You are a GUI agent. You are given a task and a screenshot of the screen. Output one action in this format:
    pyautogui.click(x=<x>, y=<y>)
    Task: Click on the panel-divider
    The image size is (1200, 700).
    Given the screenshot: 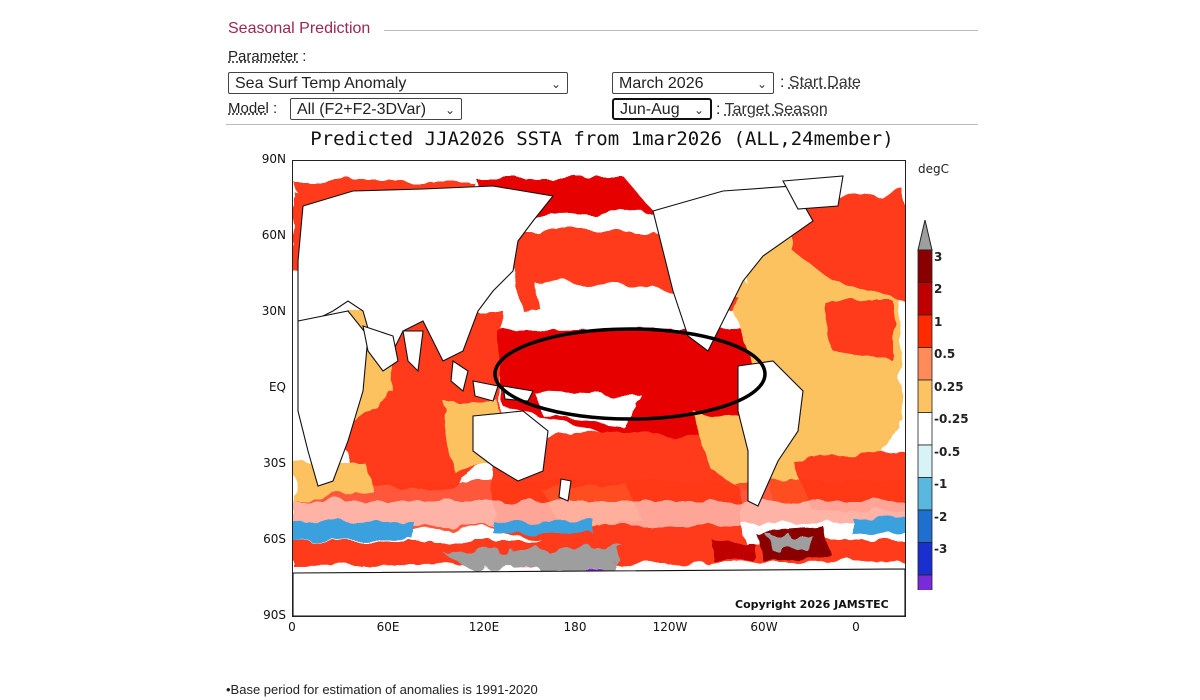 What is the action you would take?
    pyautogui.click(x=602, y=124)
    